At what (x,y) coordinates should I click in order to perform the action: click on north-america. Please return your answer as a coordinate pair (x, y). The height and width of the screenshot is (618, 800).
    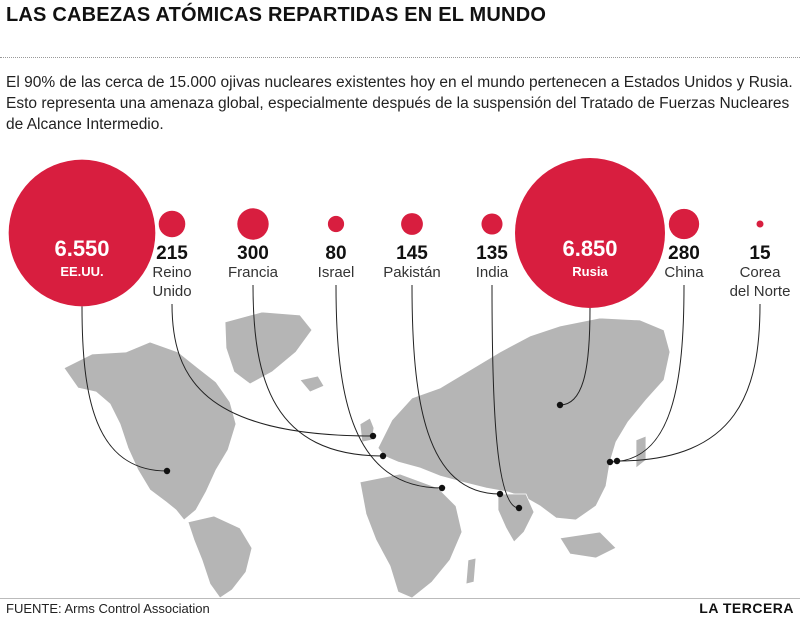
    Looking at the image, I should click on (150, 431).